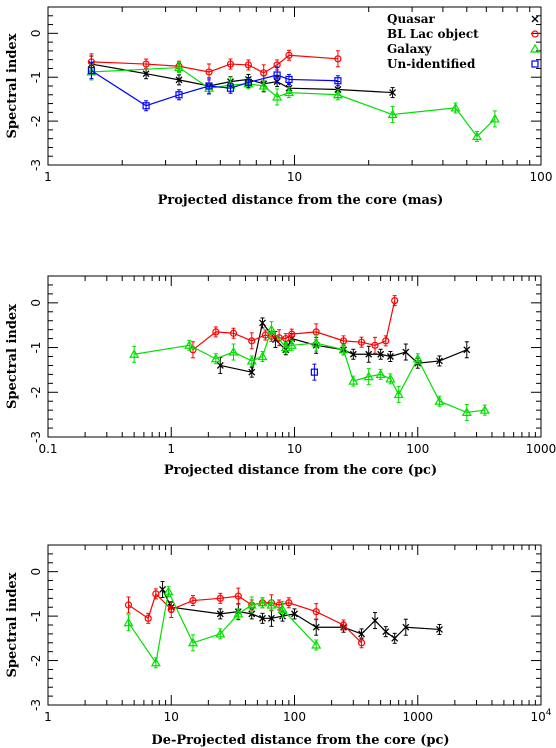  I want to click on y-axis-label: Spectral index, so click(12, 85).